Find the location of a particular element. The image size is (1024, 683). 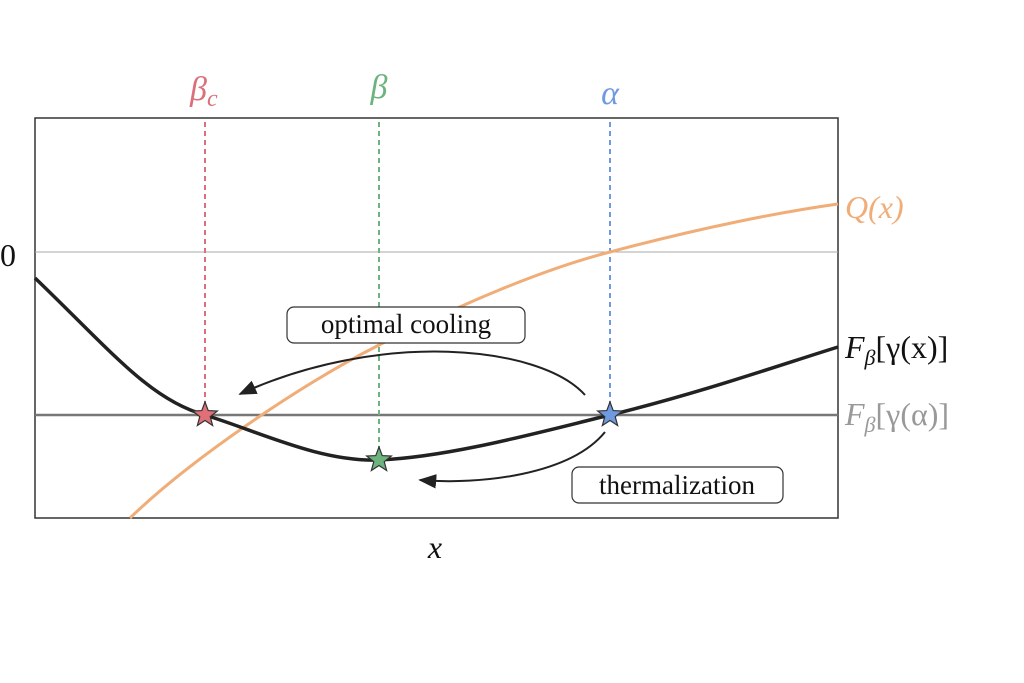

marker-label: βc is located at coordinates (203, 91).